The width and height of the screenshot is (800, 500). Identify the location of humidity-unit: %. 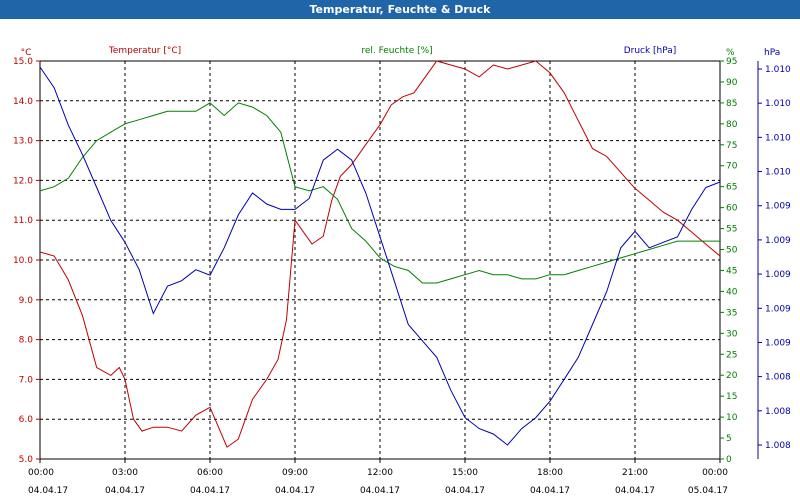
(730, 53).